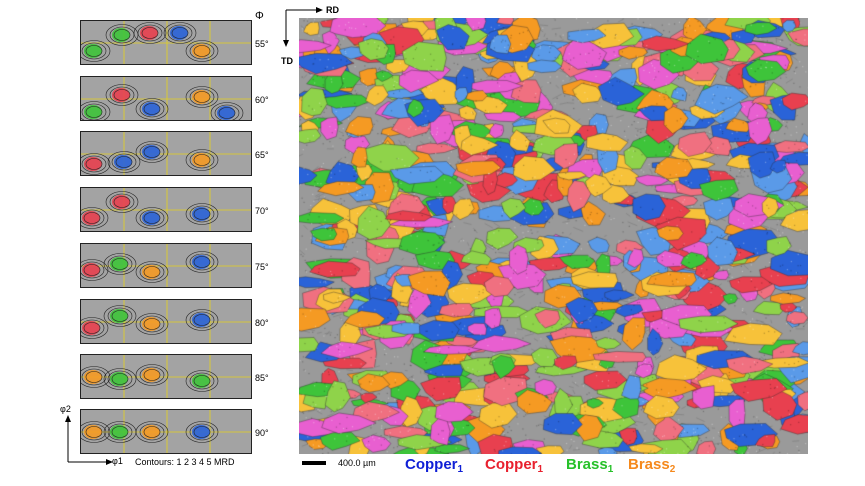  What do you see at coordinates (332, 10) in the screenshot?
I see `rd-label: RD` at bounding box center [332, 10].